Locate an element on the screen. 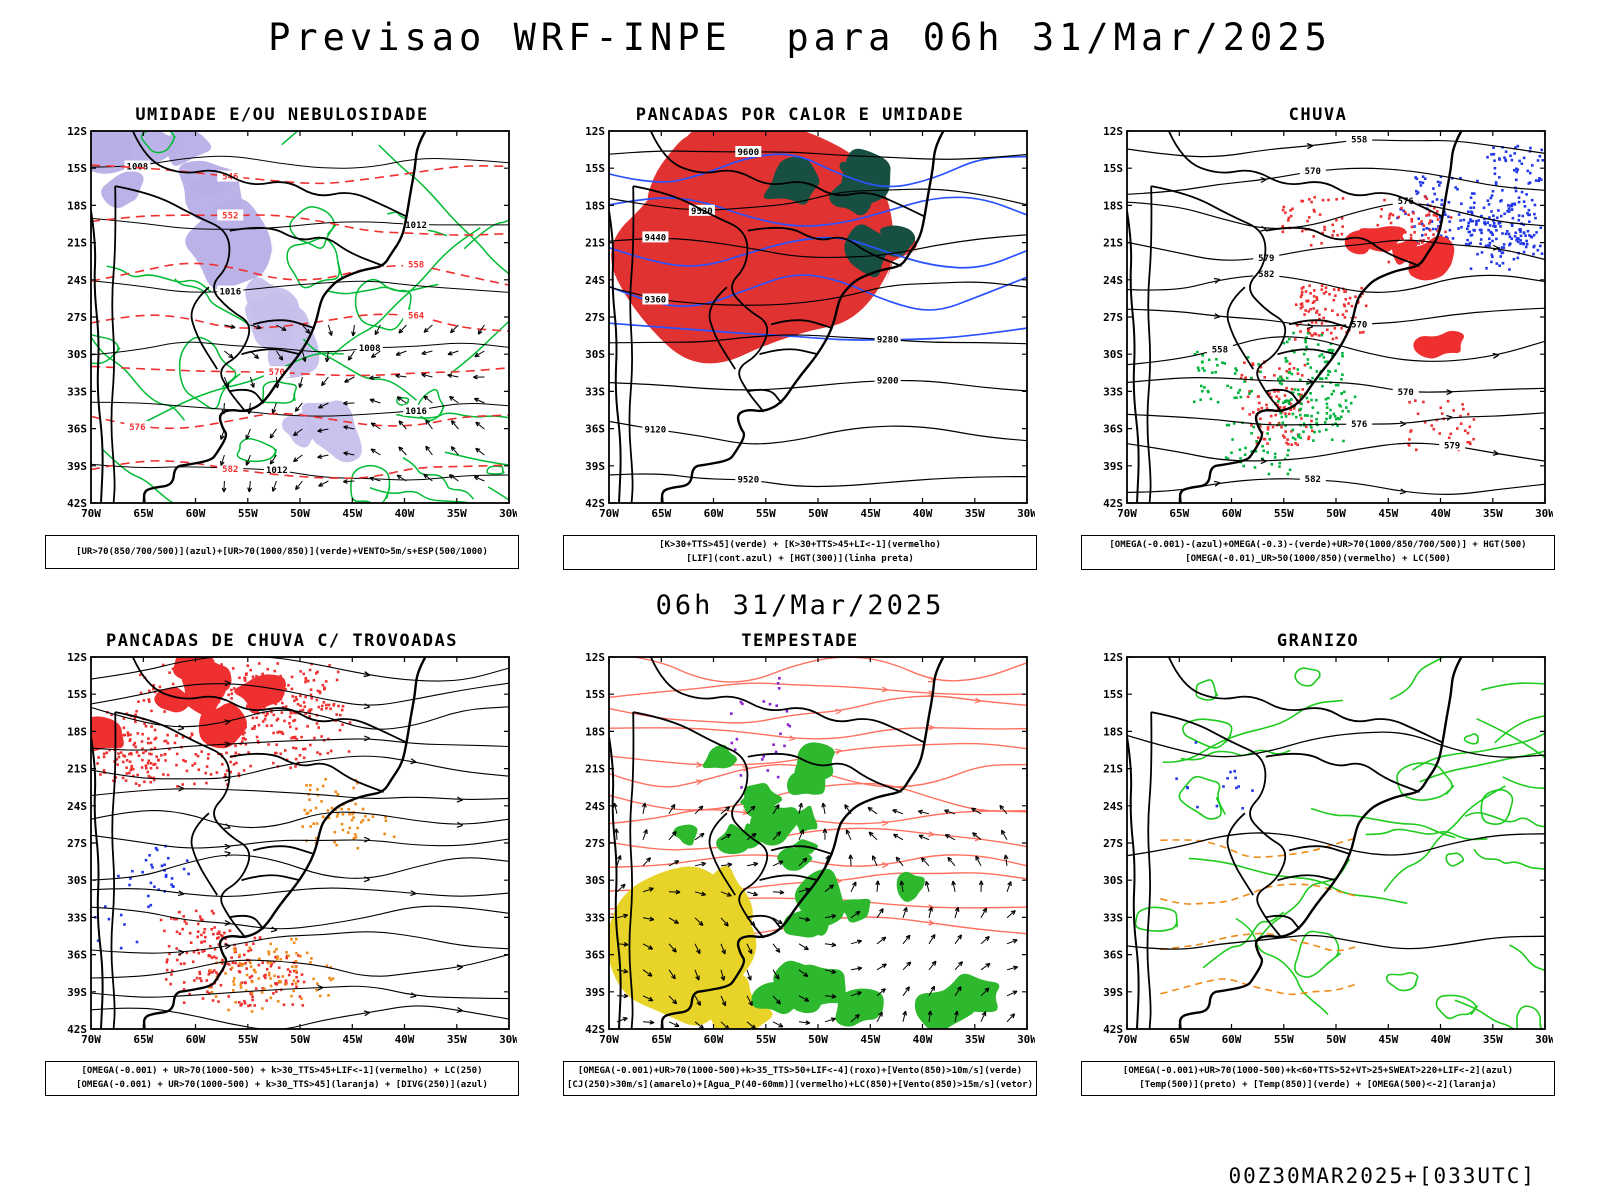 The image size is (1600, 1200). map-layers is located at coordinates (1336, 842).